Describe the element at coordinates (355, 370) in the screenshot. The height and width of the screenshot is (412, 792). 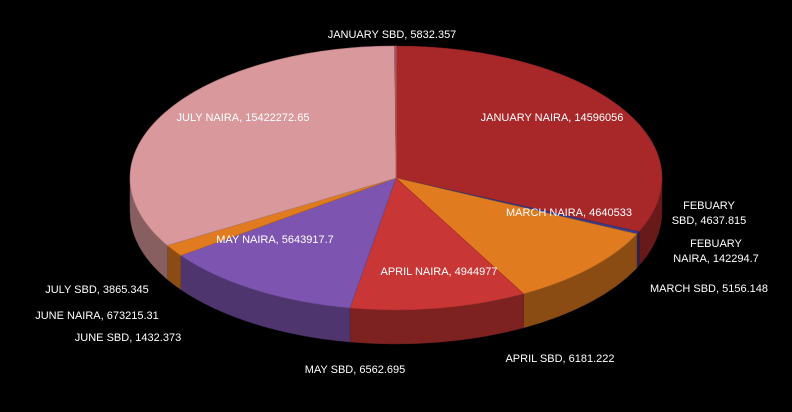
I see `pie-label-12: MAY SBD, 6562.695` at that location.